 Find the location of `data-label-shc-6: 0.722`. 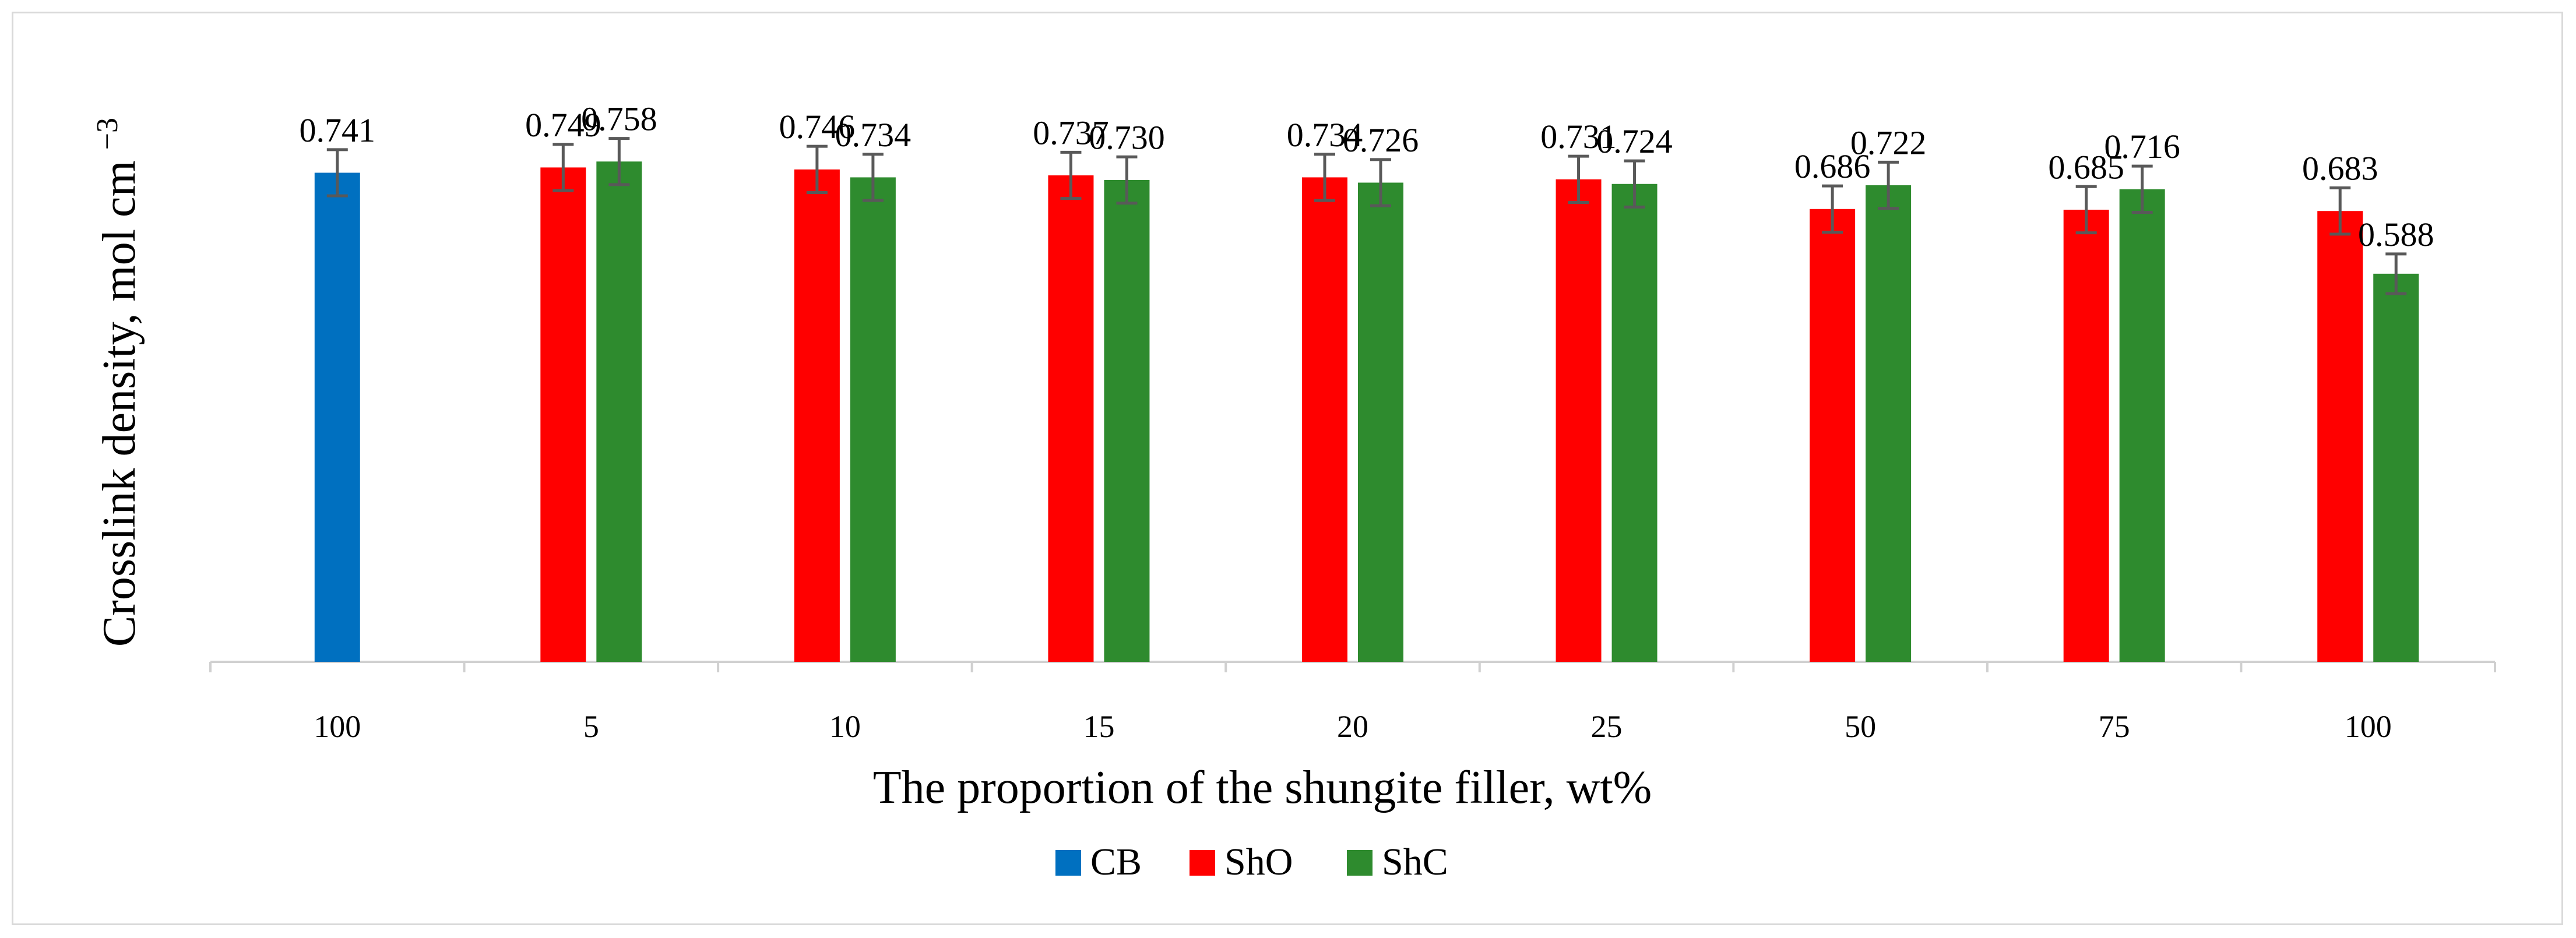

data-label-shc-6: 0.722 is located at coordinates (1889, 142).